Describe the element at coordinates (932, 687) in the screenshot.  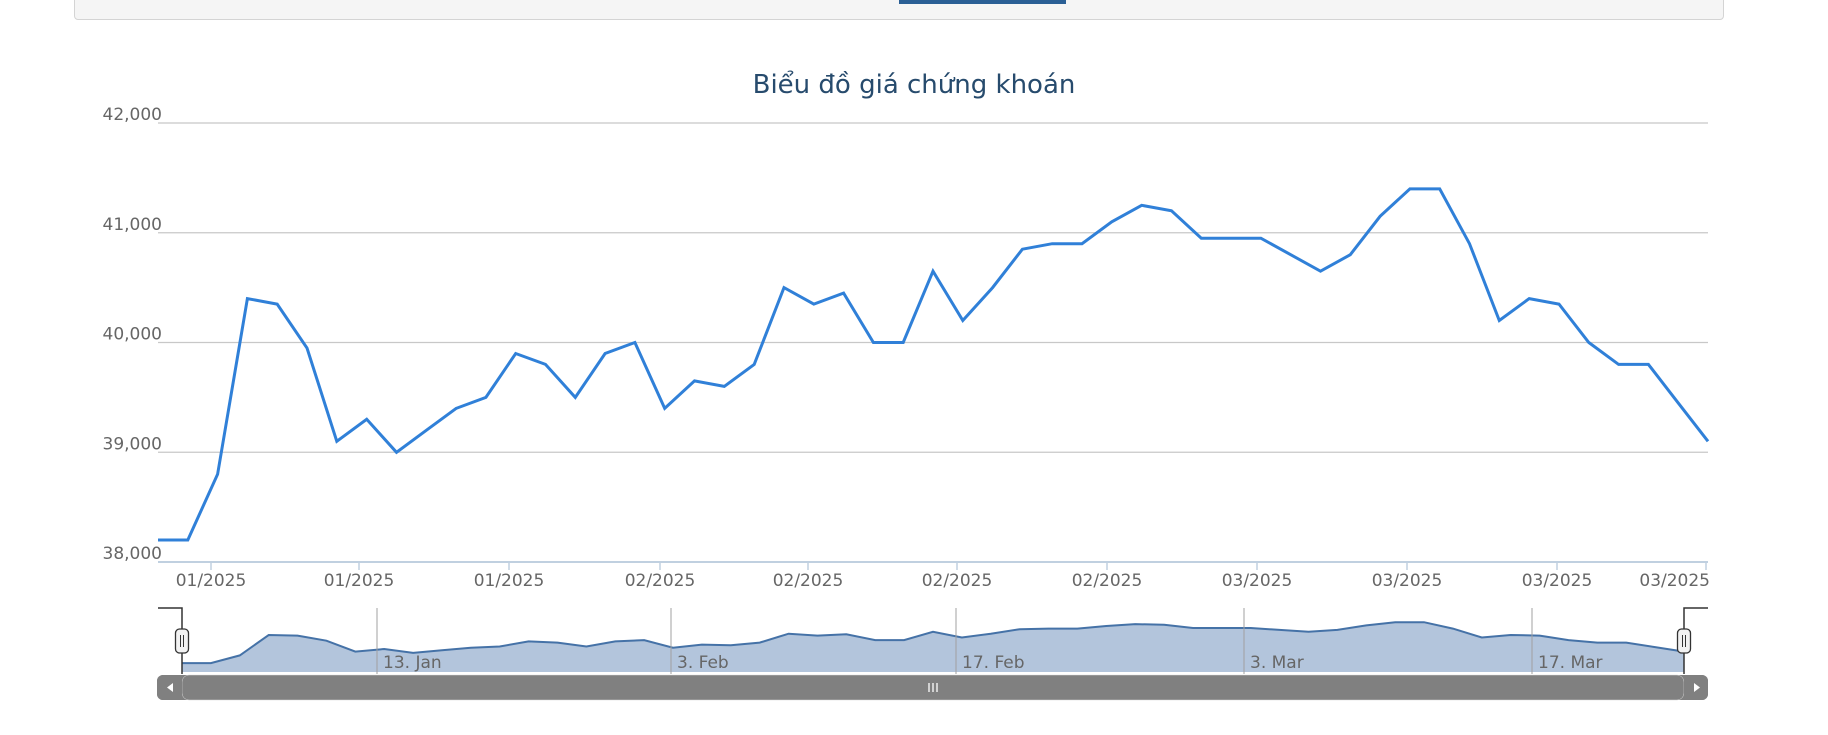
I see `scrollbar` at that location.